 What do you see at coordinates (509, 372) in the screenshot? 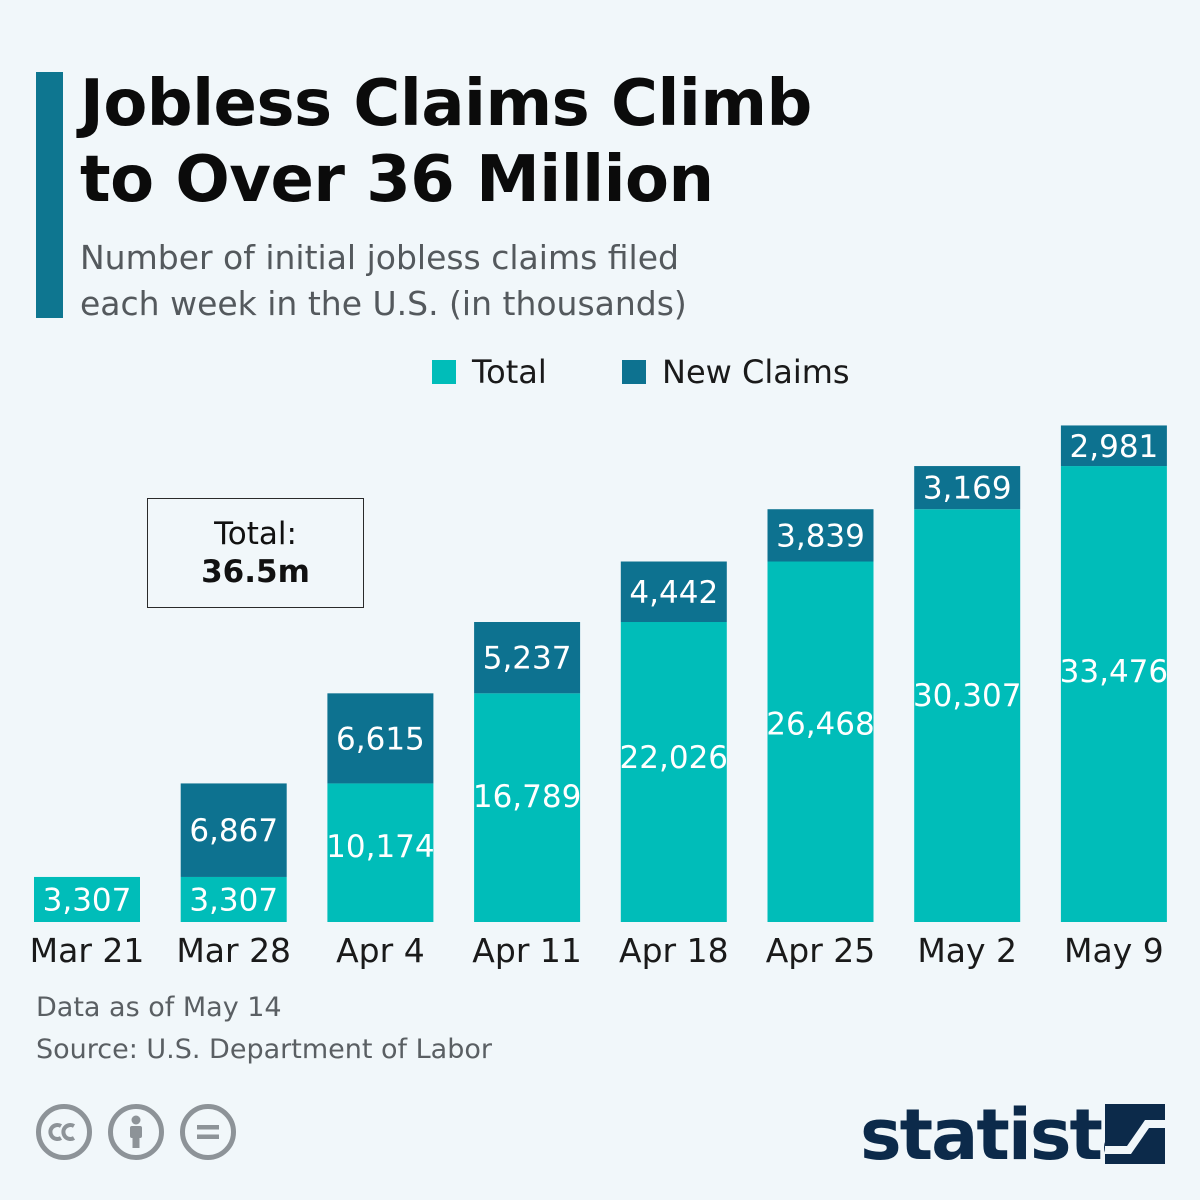
I see `legend-label-total: Total` at bounding box center [509, 372].